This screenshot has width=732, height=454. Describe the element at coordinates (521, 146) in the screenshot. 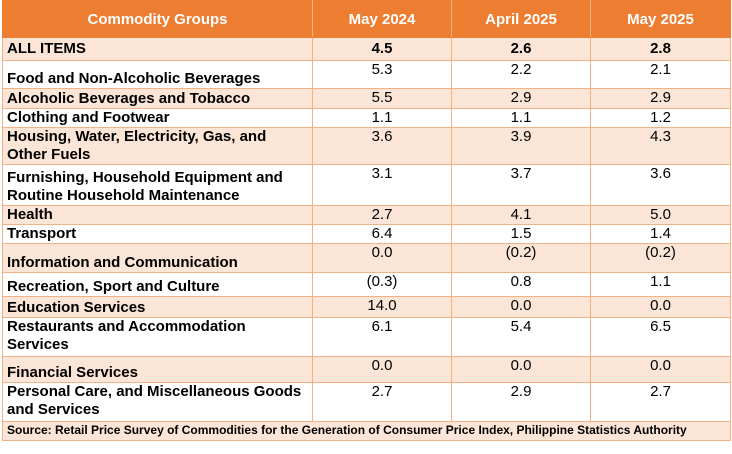

I see `cell-april-2025: 3.9` at that location.